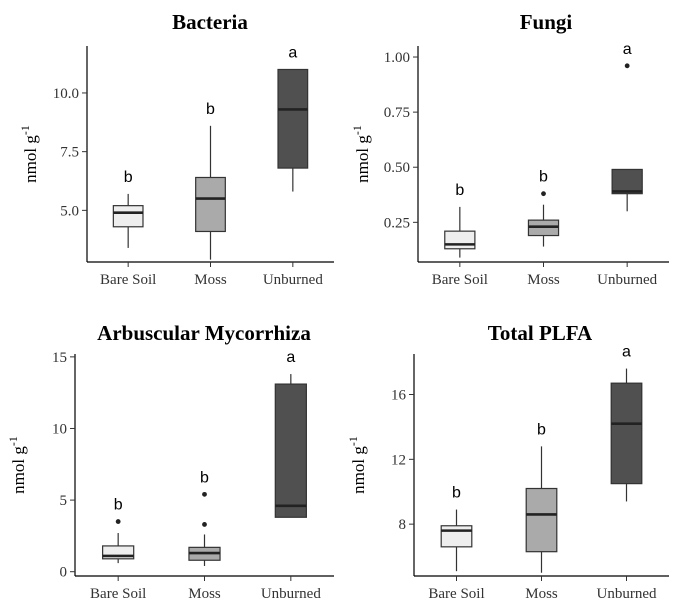 This screenshot has height=603, width=675. What do you see at coordinates (64, 573) in the screenshot?
I see `y-tick-label: 0` at bounding box center [64, 573].